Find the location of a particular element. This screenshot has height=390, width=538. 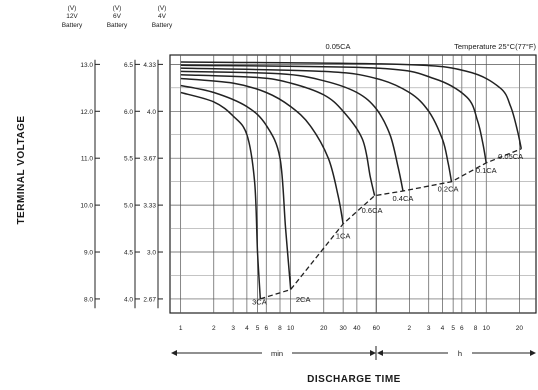

h-arrow-head-right is located at coordinates (533, 353).